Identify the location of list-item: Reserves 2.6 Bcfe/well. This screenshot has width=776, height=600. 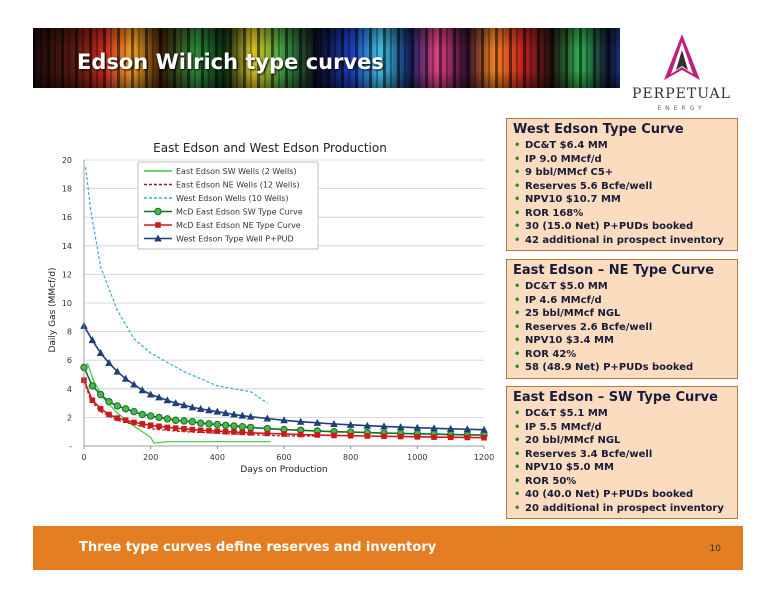
(622, 328).